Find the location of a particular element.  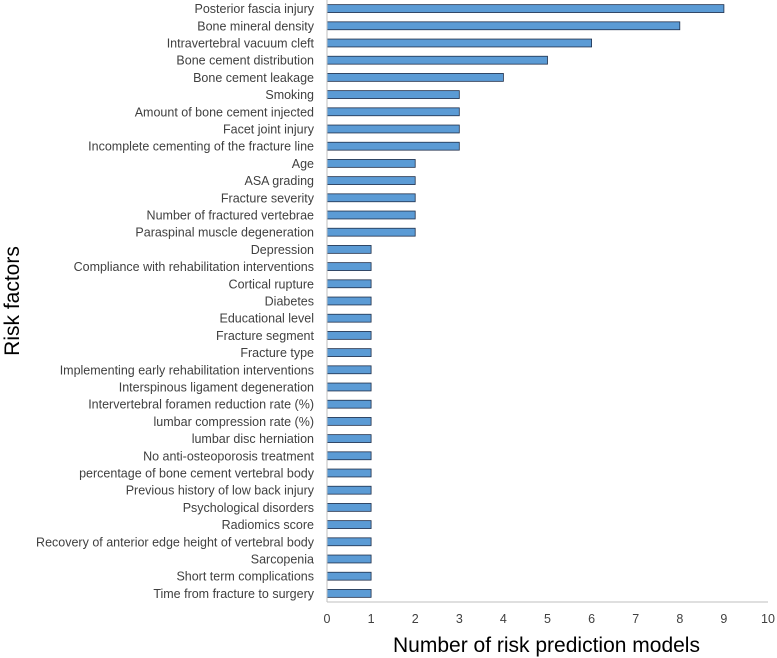

category-label: Previous history of low back injury is located at coordinates (220, 491).